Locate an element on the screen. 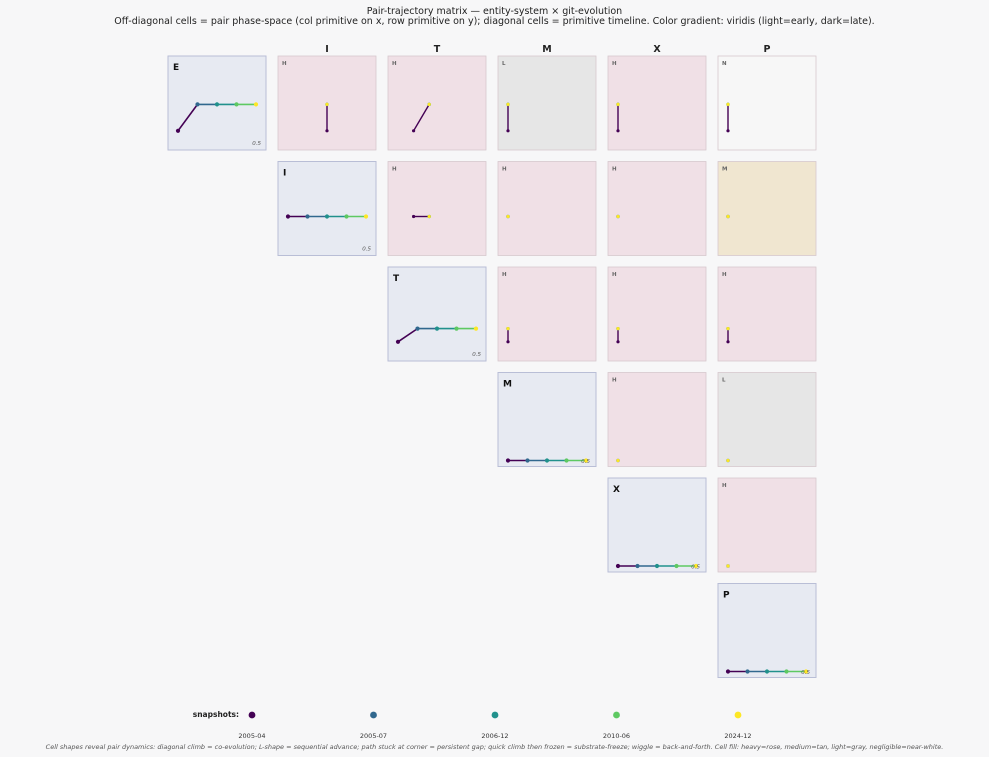 This screenshot has height=757, width=989. column-header-T: T is located at coordinates (437, 49).